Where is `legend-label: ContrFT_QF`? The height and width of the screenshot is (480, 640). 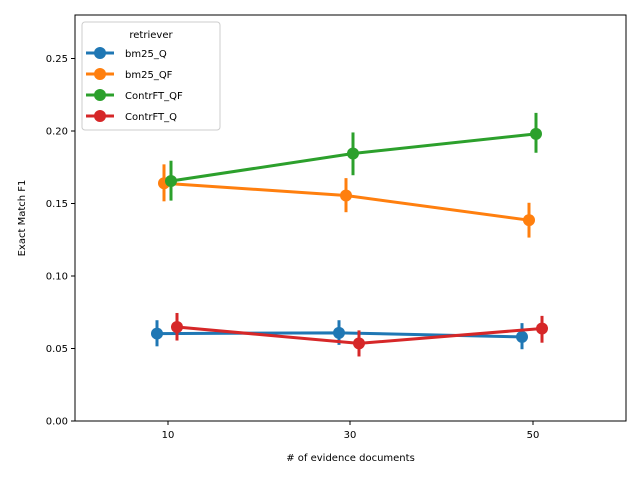
legend-label: ContrFT_QF is located at coordinates (154, 96).